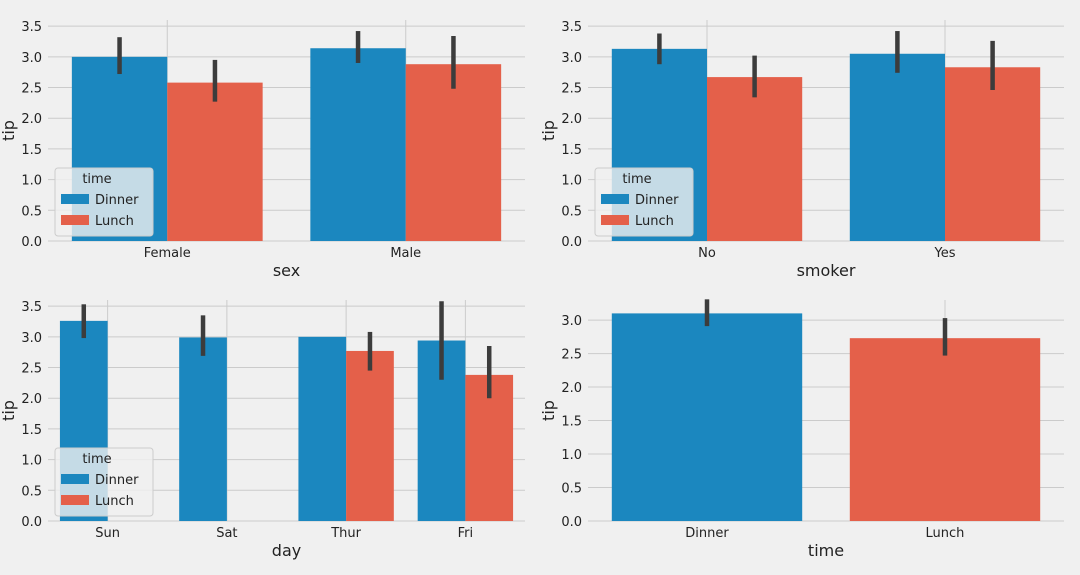 Image resolution: width=1080 pixels, height=575 pixels. I want to click on bar-smoker-Yes-Dinner, so click(897, 147).